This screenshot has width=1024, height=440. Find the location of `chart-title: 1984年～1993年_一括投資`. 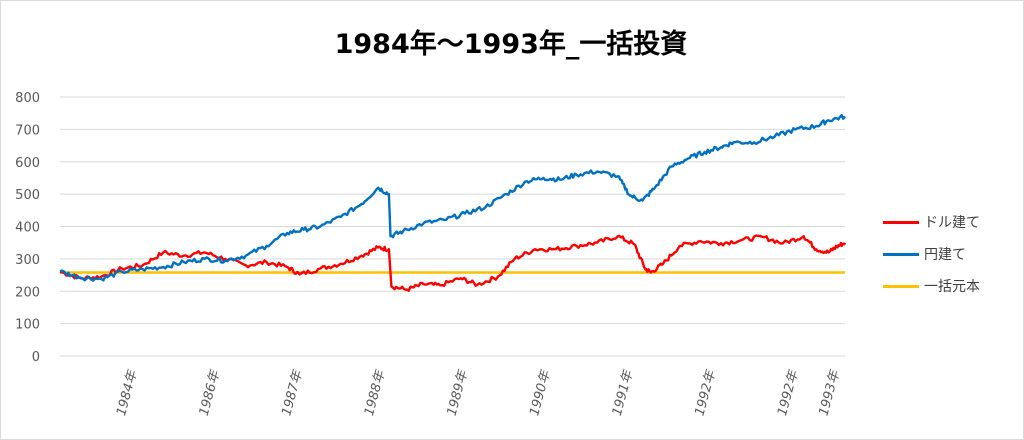

chart-title: 1984年～1993年_一括投資 is located at coordinates (511, 44).